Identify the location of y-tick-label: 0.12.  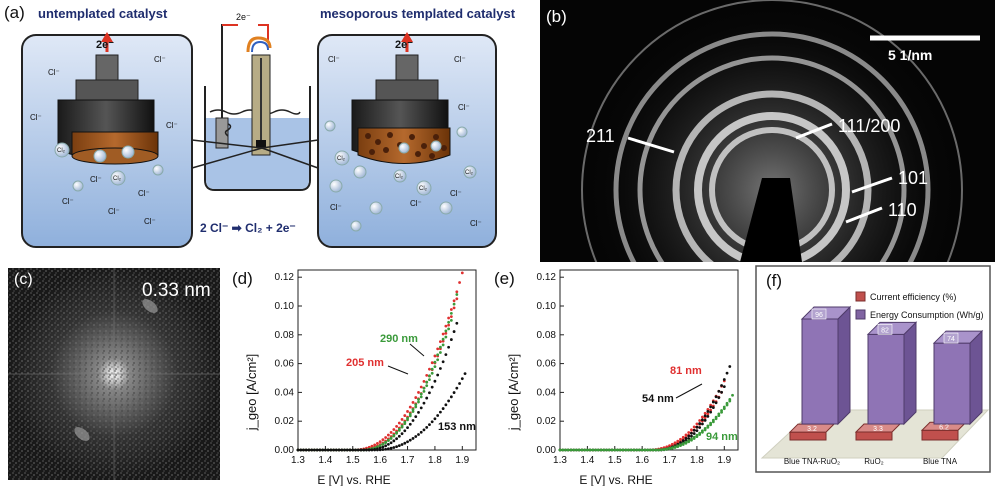
(285, 277).